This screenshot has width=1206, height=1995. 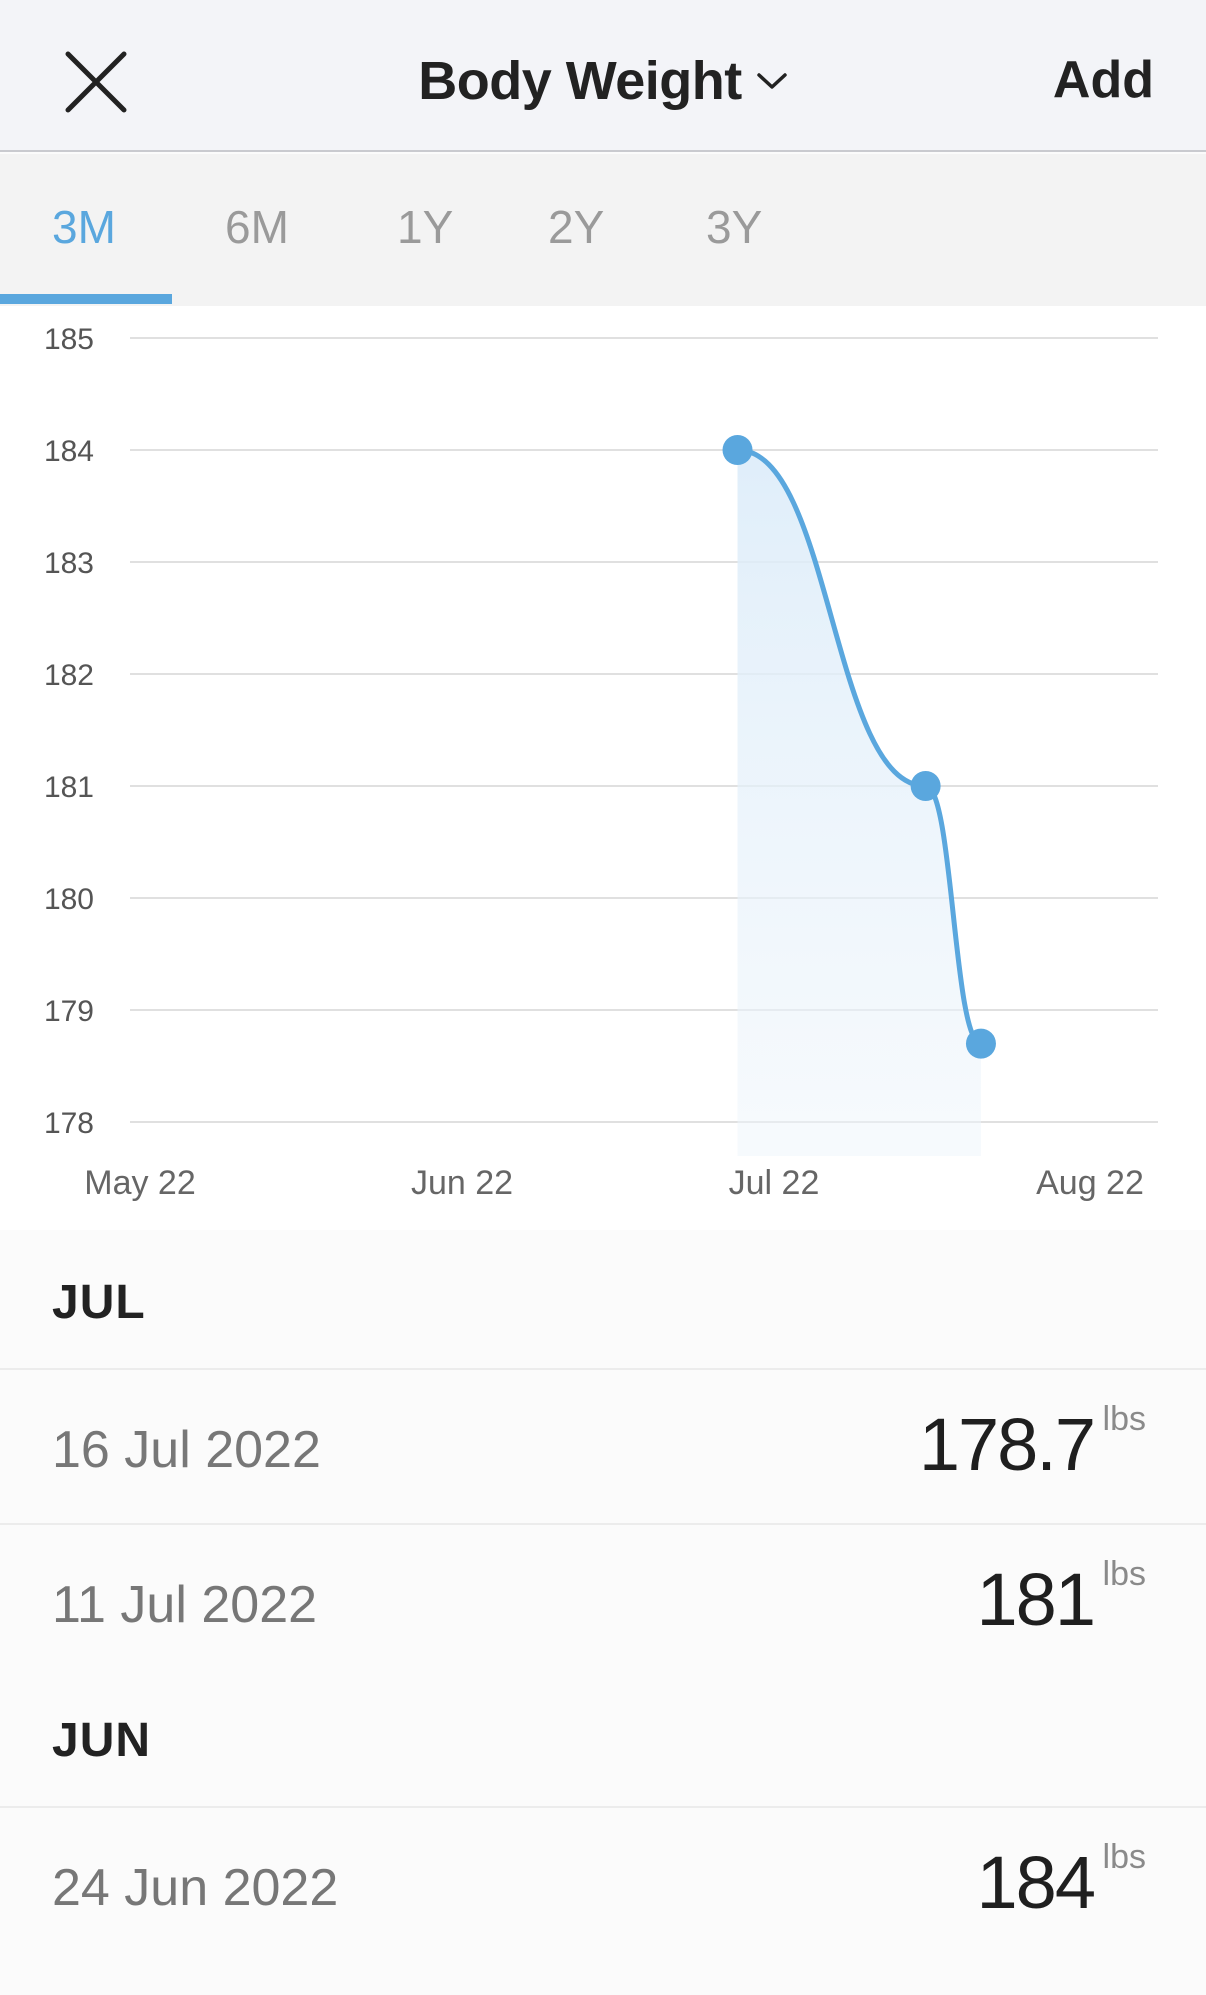 What do you see at coordinates (734, 227) in the screenshot?
I see `tab-3y: 3Y` at bounding box center [734, 227].